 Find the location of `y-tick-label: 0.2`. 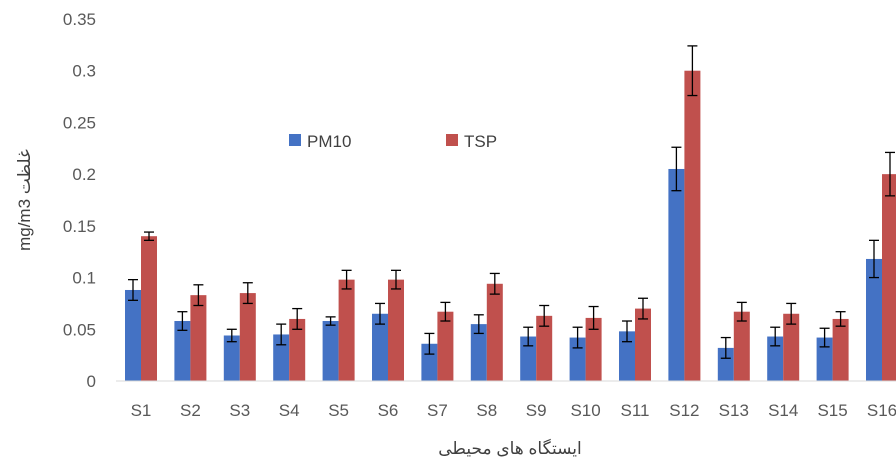

y-tick-label: 0.2 is located at coordinates (84, 174).